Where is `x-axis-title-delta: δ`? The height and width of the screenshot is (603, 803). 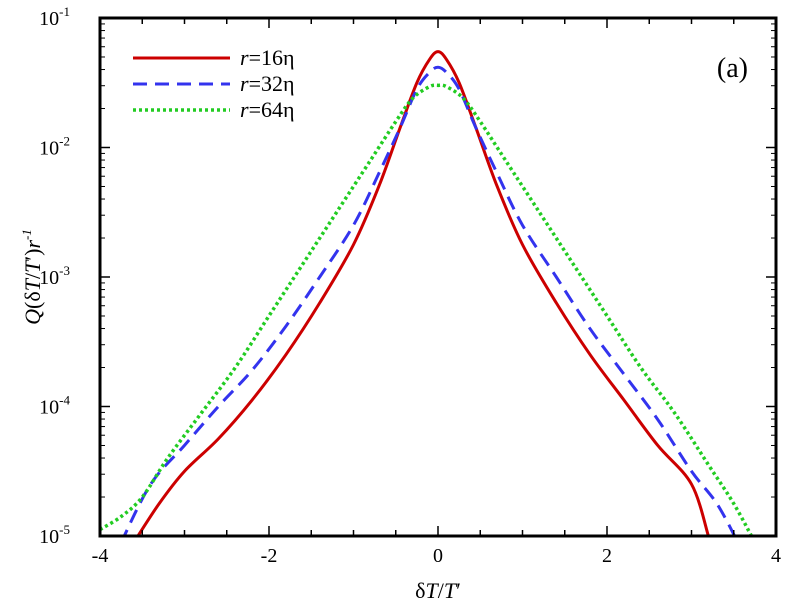 x-axis-title-delta: δ is located at coordinates (420, 590).